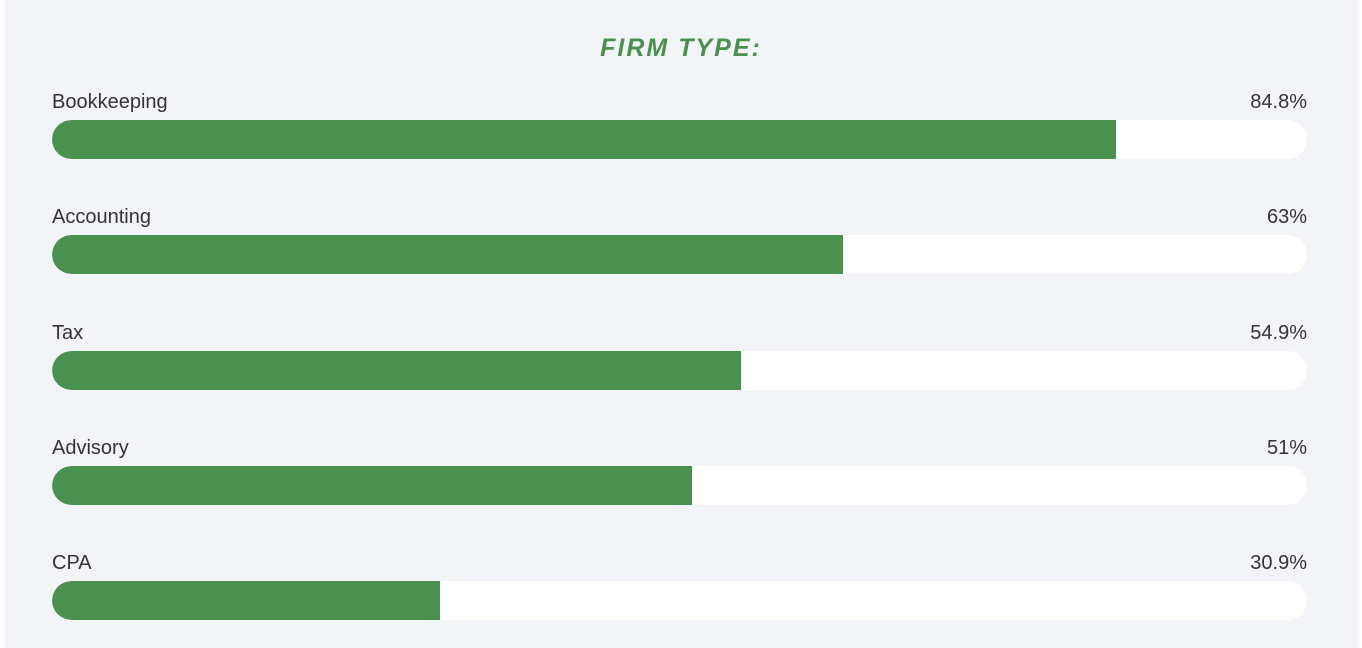 This screenshot has width=1362, height=648. Describe the element at coordinates (1286, 217) in the screenshot. I see `bar-value-label: 63%` at that location.